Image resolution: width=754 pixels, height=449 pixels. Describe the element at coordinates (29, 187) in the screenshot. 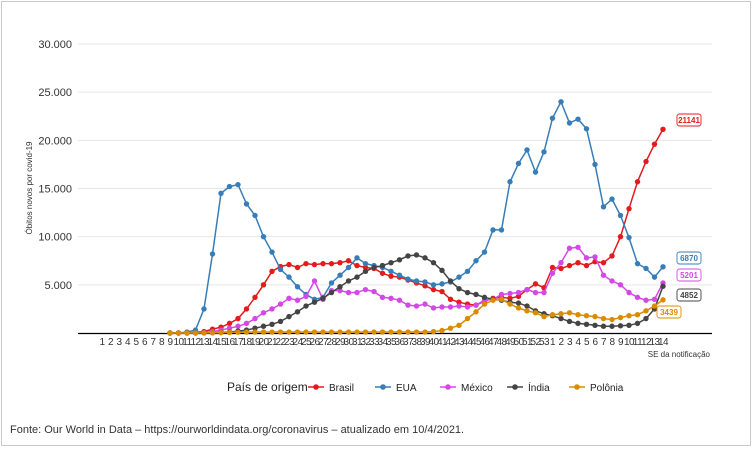

I see `y-axis-title: Óbitos novos por covid-19` at that location.